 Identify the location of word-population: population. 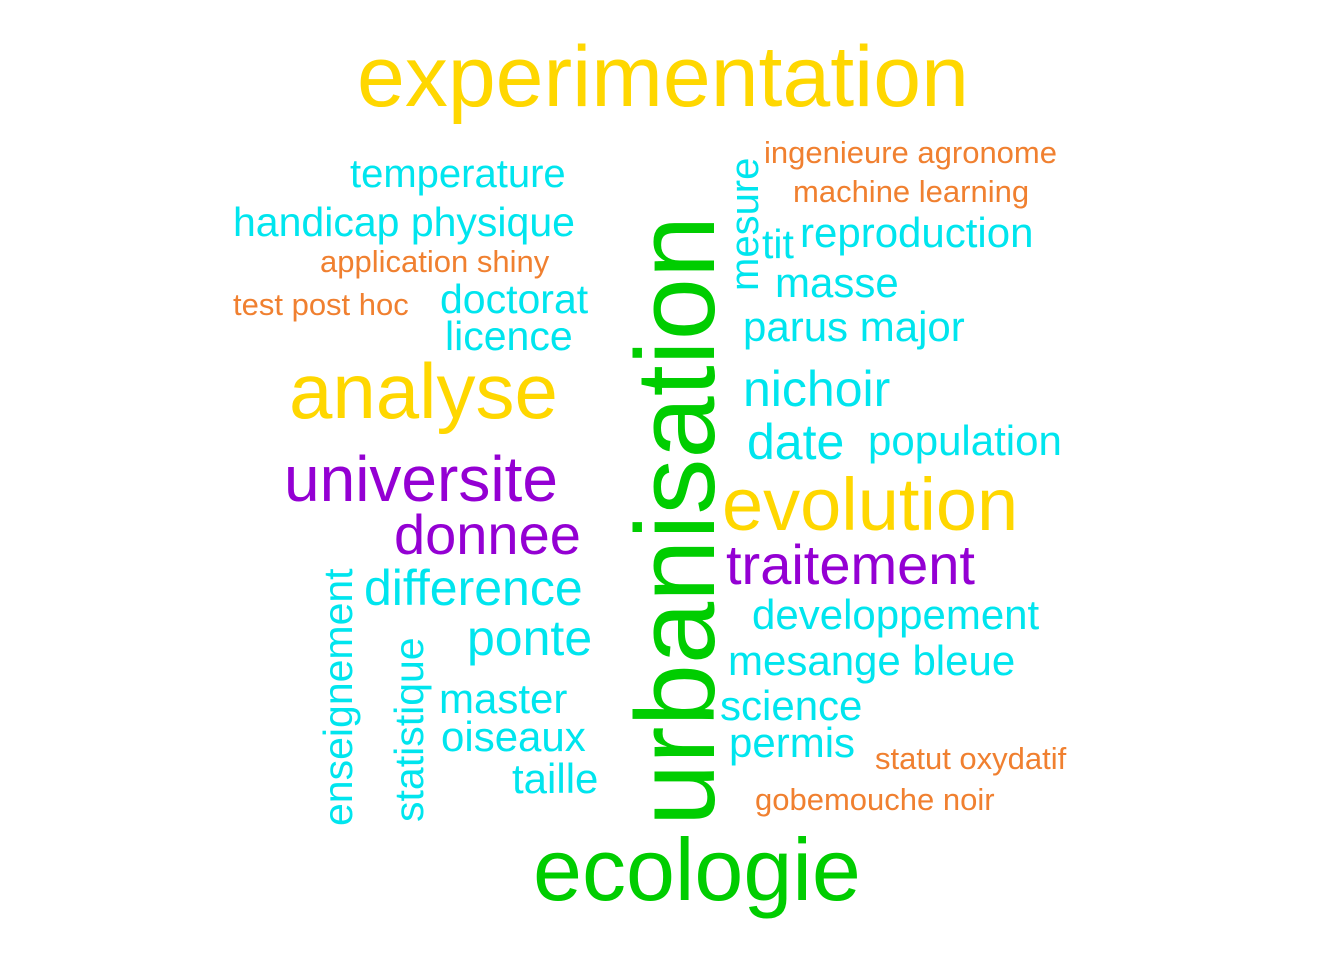
(965, 440).